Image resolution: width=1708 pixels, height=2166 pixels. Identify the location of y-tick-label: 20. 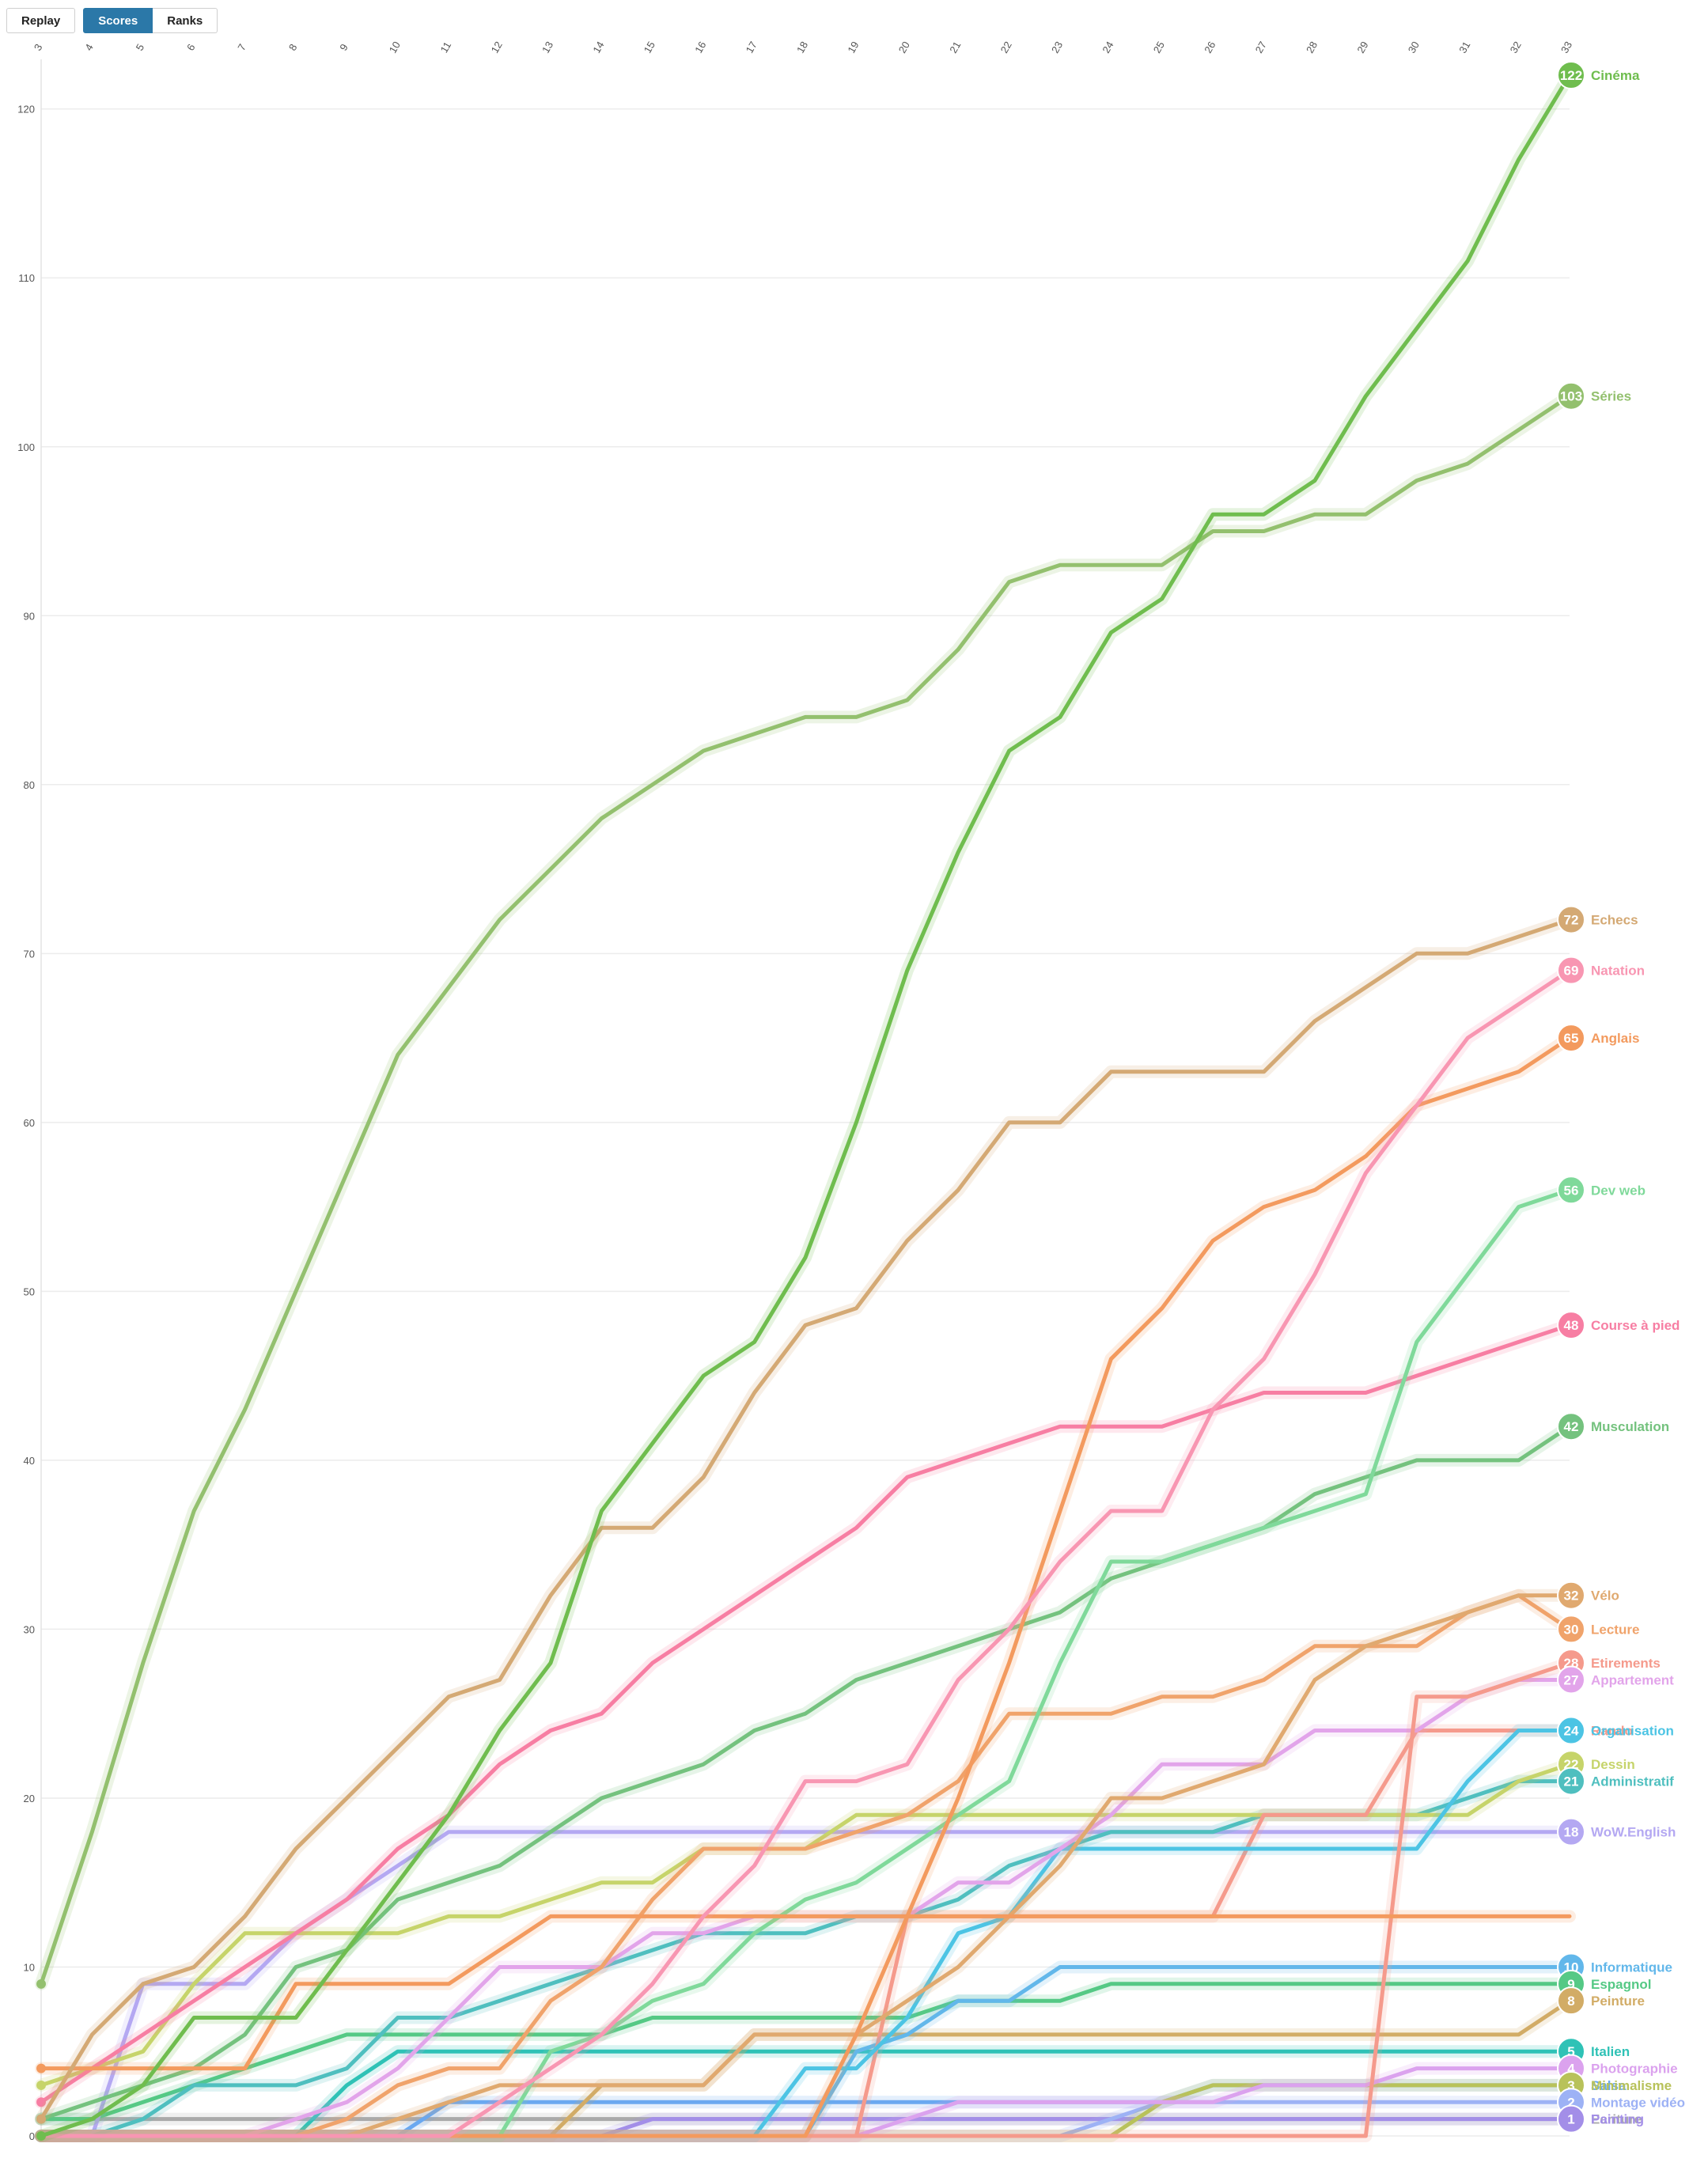
(30, 1798).